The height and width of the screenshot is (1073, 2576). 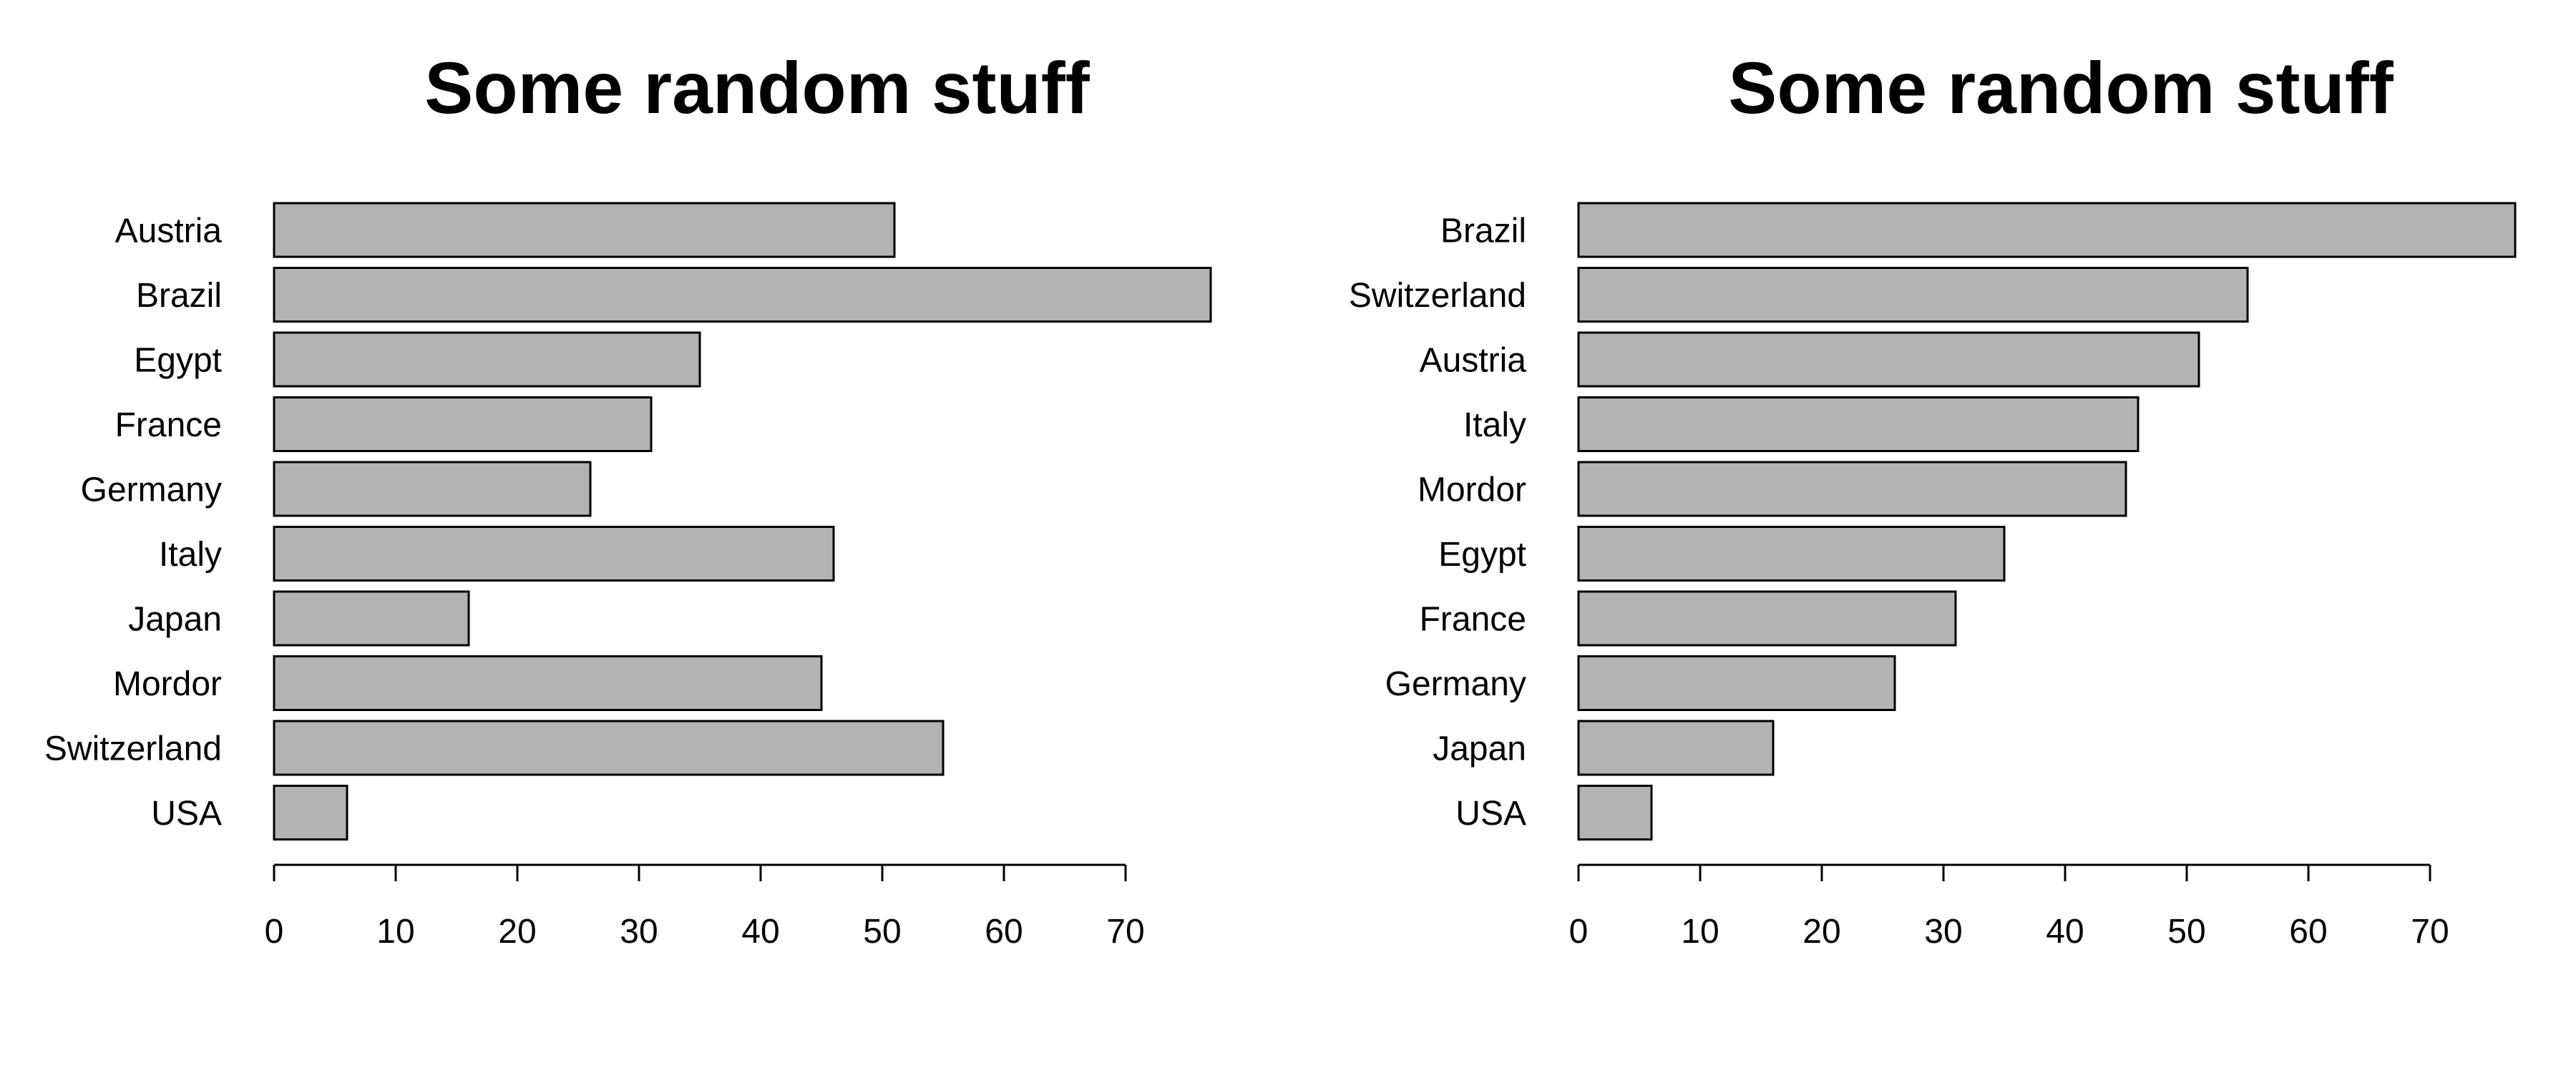 I want to click on x-axis-left: 0 10 20 30 40 50 60 70, so click(x=705, y=907).